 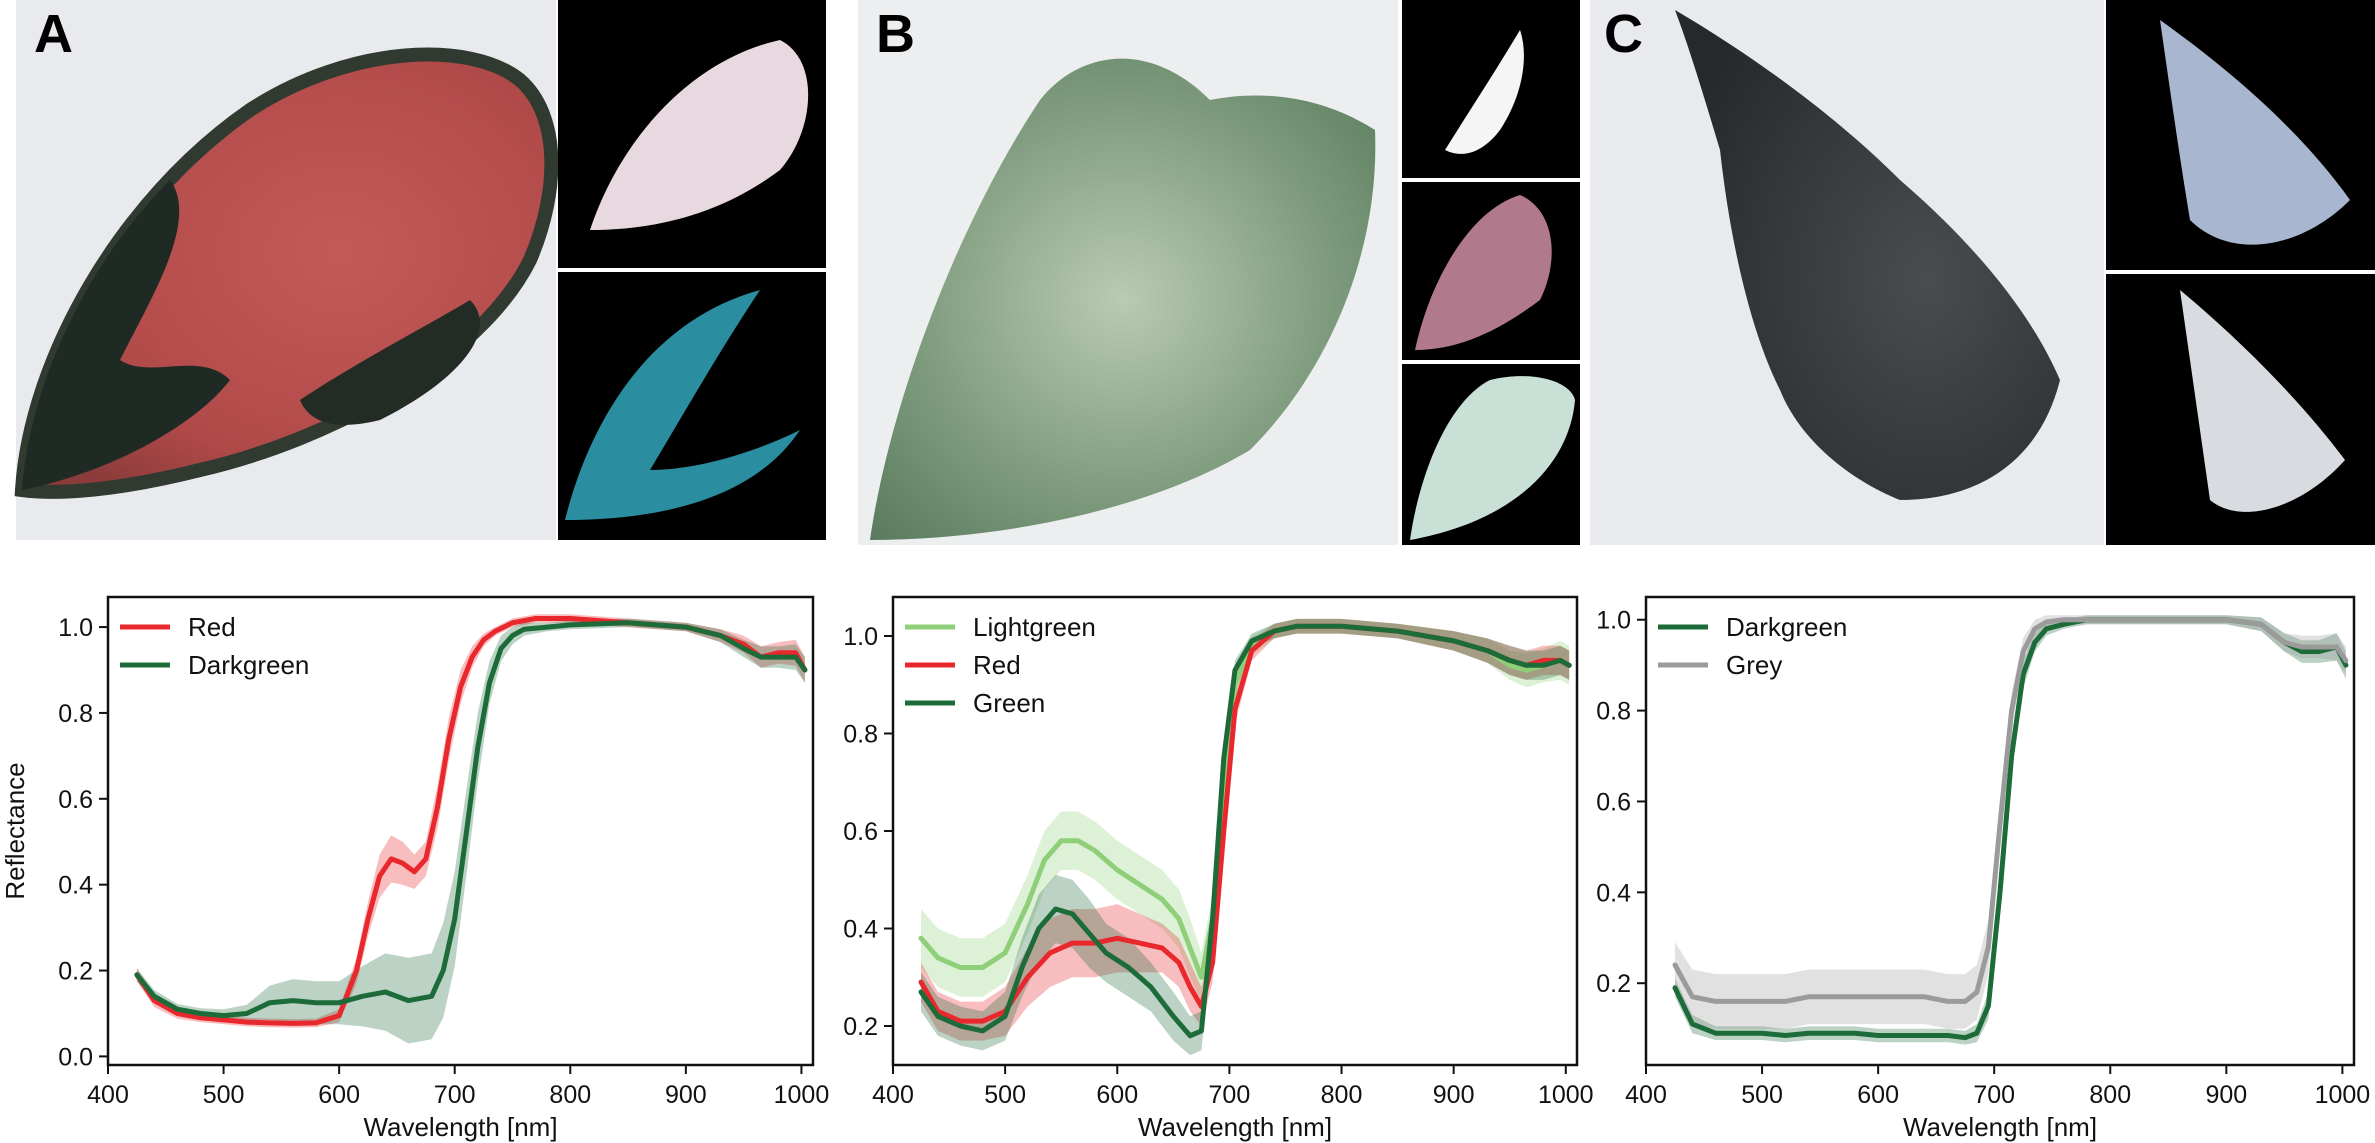 What do you see at coordinates (2010, 810) in the screenshot?
I see `series-line-grey` at bounding box center [2010, 810].